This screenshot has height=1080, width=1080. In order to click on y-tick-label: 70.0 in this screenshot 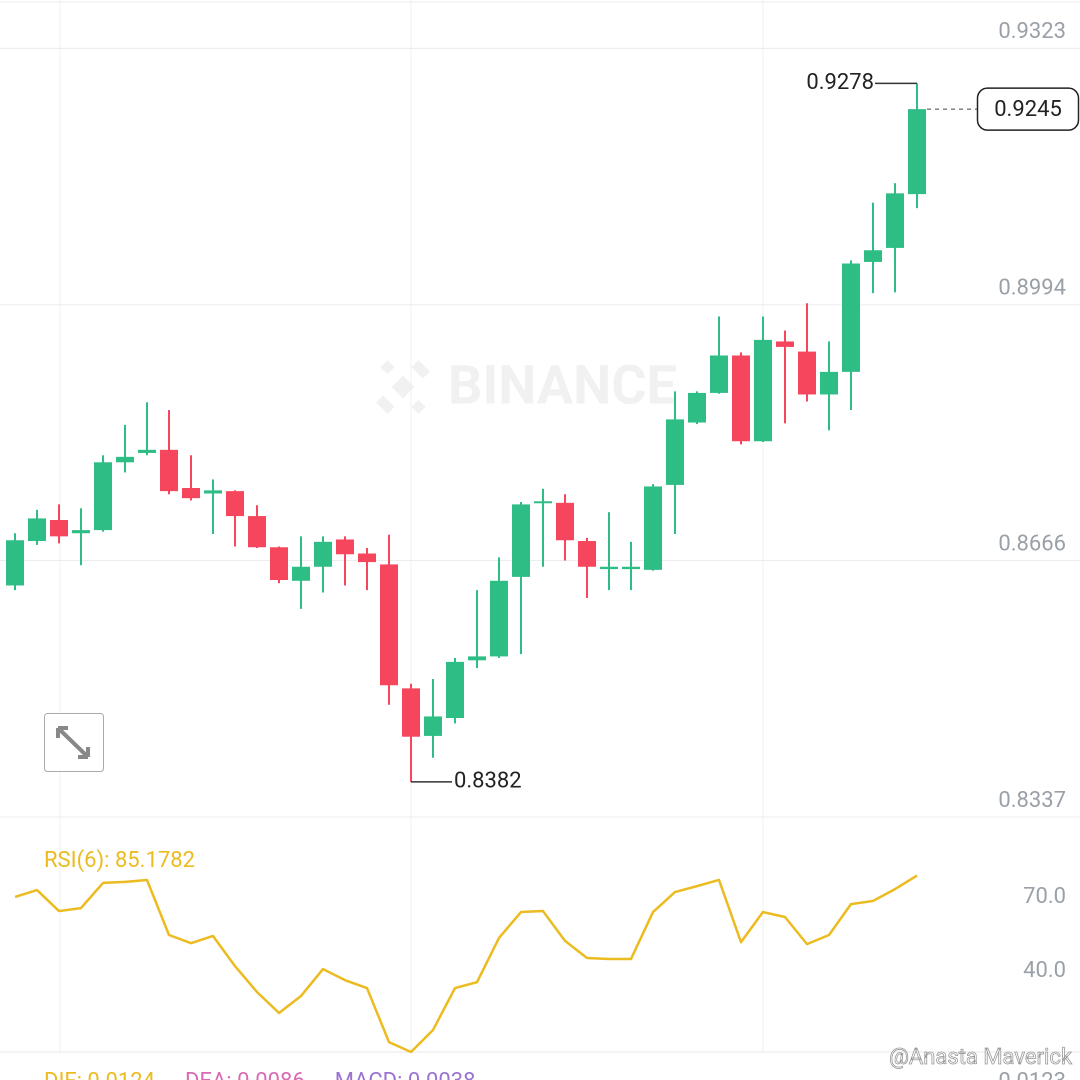, I will do `click(1044, 896)`.